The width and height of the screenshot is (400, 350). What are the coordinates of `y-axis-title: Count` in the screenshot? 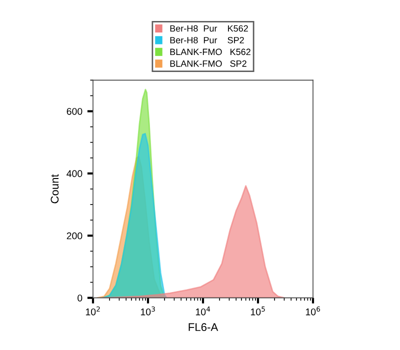 It's located at (54, 189).